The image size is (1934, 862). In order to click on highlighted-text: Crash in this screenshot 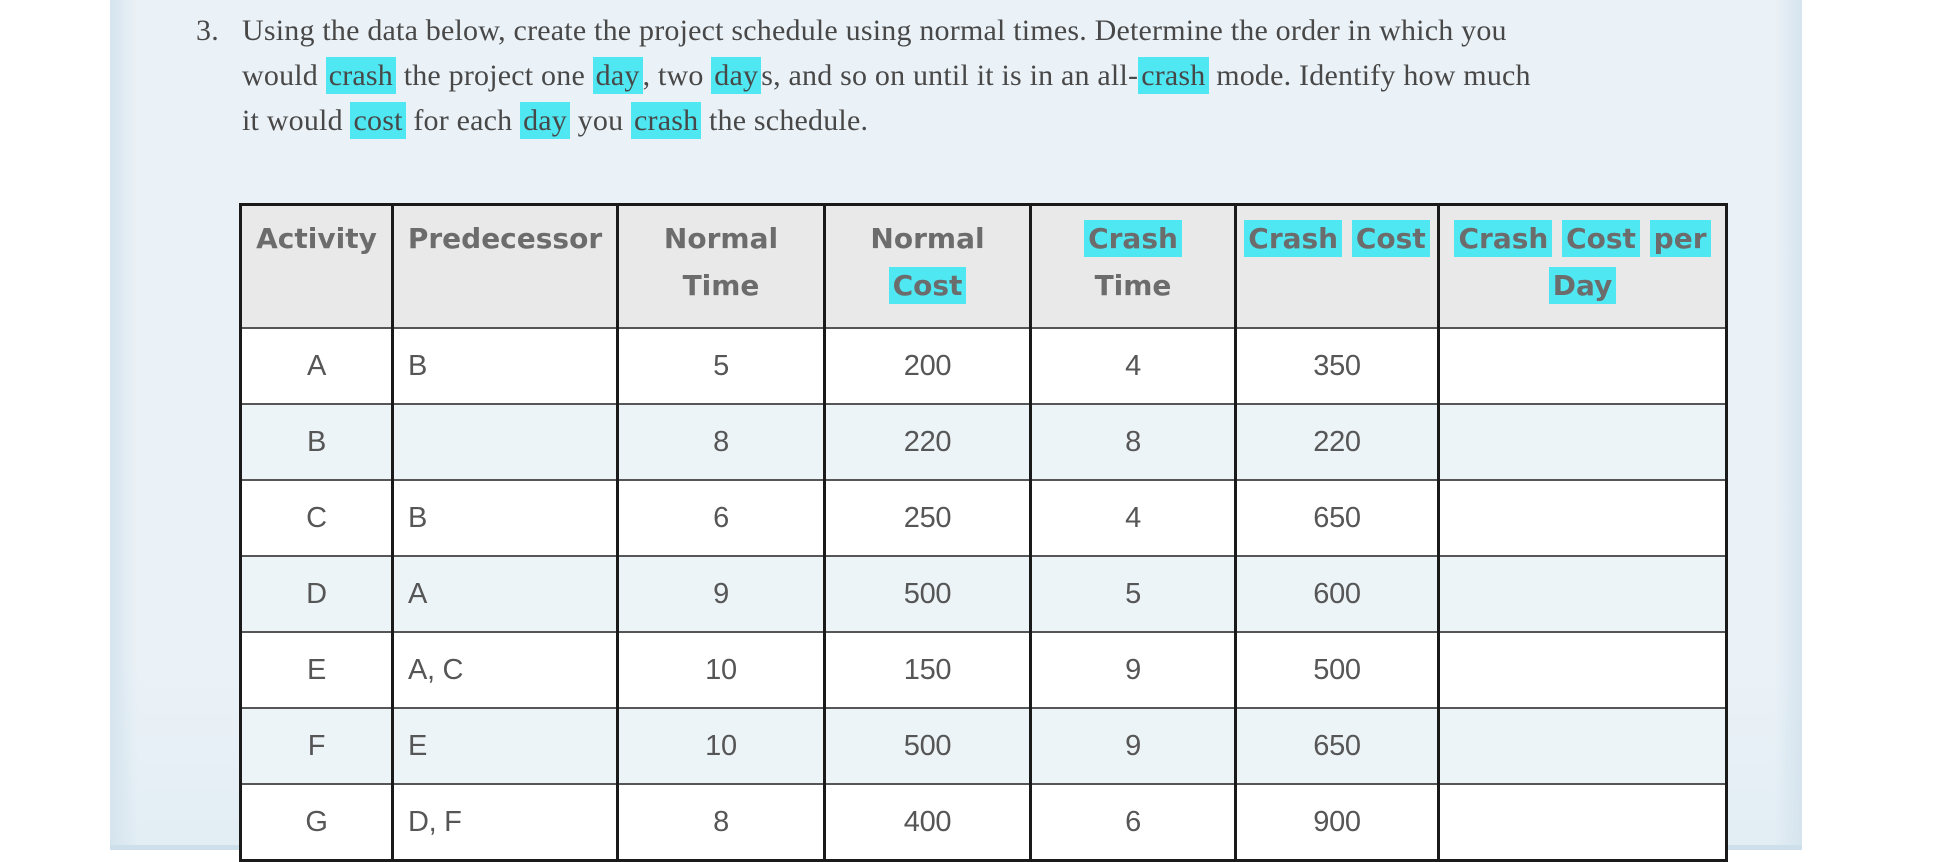, I will do `click(1133, 238)`.